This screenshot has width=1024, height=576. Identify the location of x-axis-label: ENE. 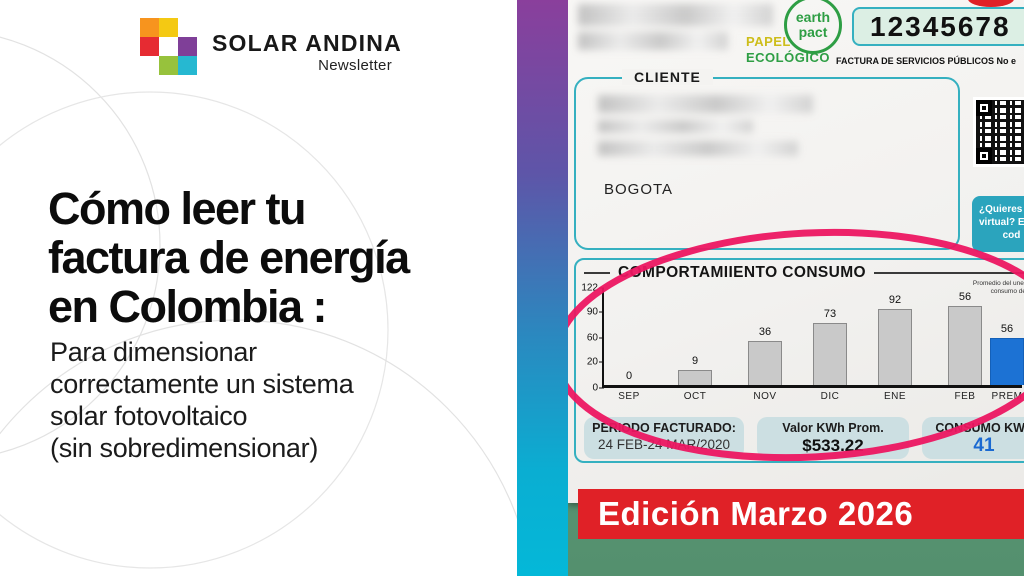
(895, 396).